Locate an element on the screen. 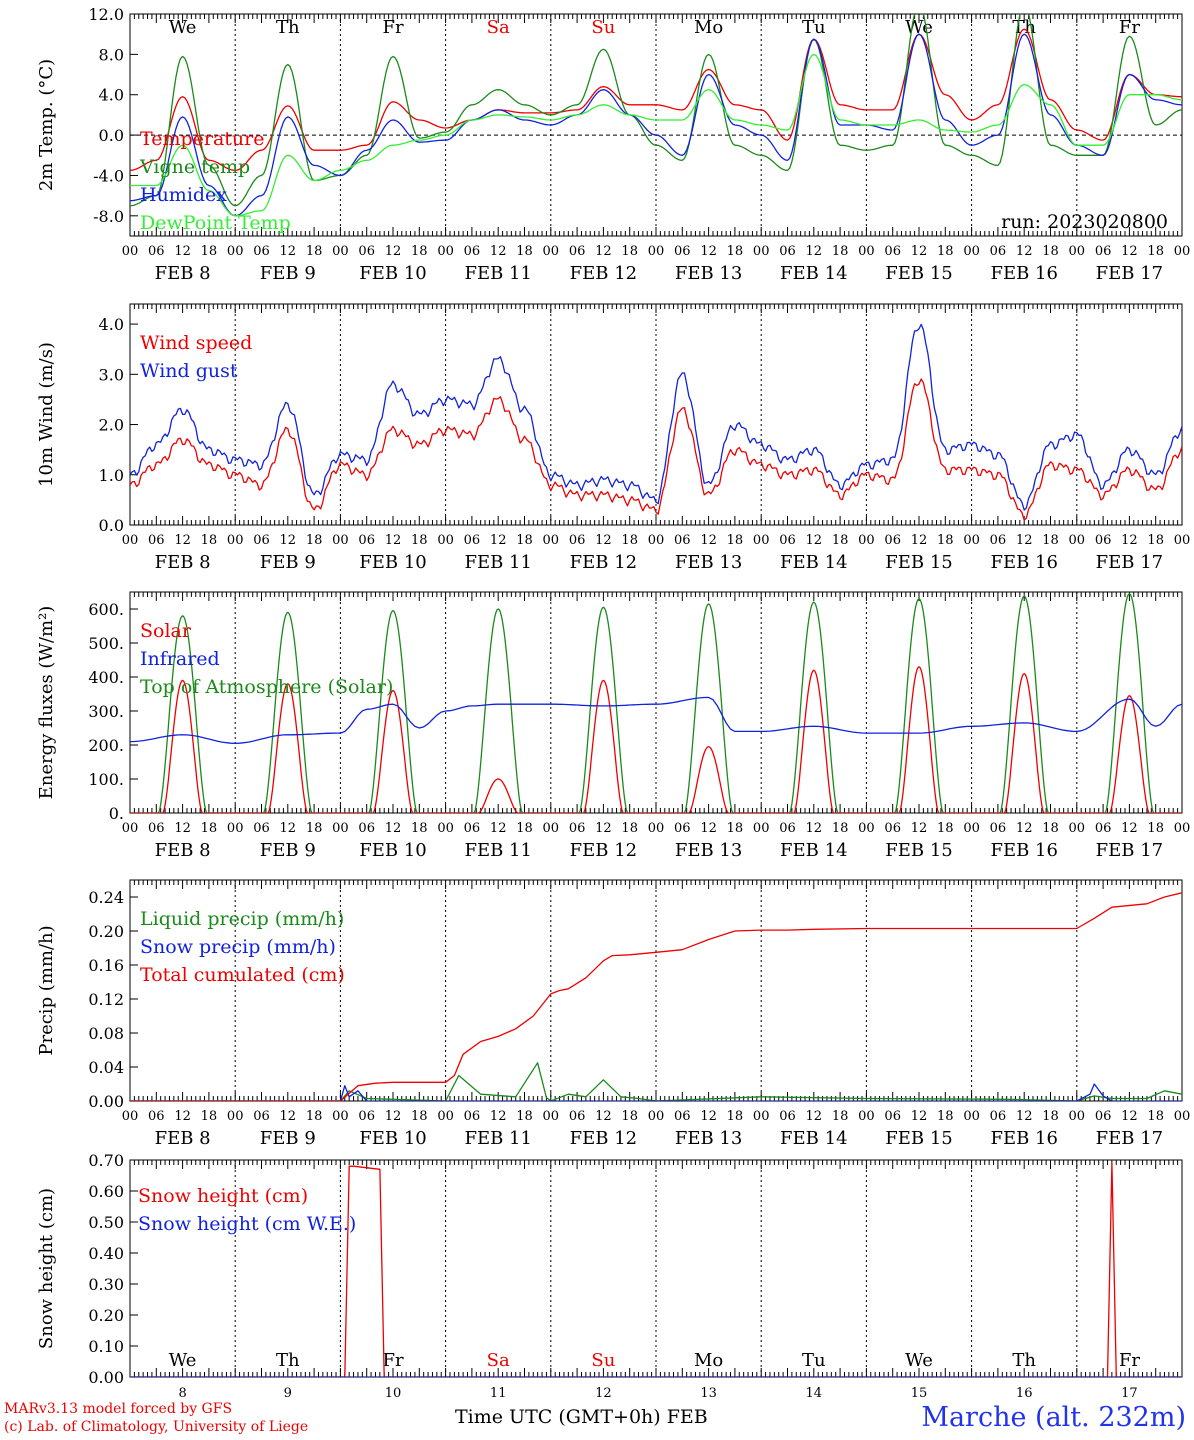 Image resolution: width=1194 pixels, height=1440 pixels. y-axis-label: Precip (mm/h) is located at coordinates (46, 990).